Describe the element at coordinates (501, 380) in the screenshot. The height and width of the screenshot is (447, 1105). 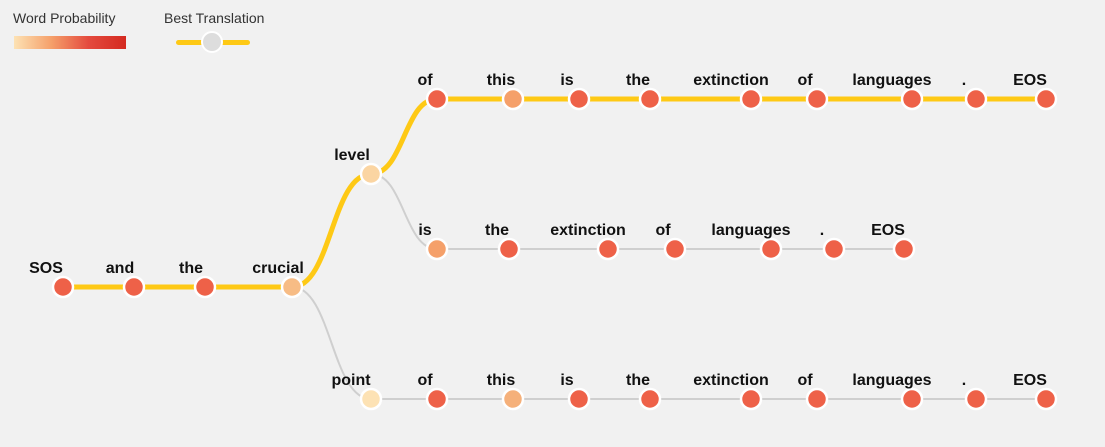
I see `word-label-bottom-2: this` at that location.